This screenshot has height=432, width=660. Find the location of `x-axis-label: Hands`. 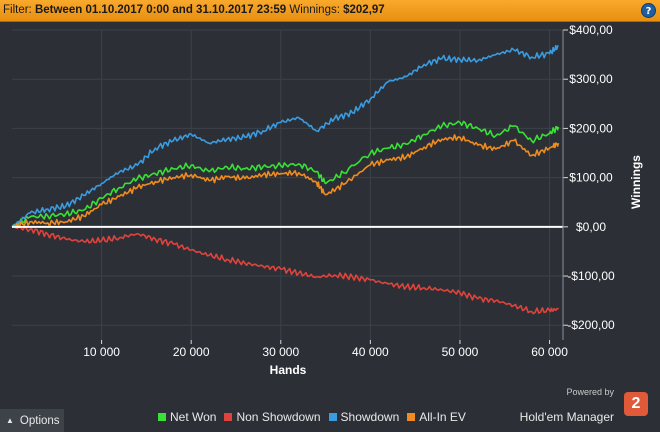

x-axis-label: Hands is located at coordinates (288, 370).